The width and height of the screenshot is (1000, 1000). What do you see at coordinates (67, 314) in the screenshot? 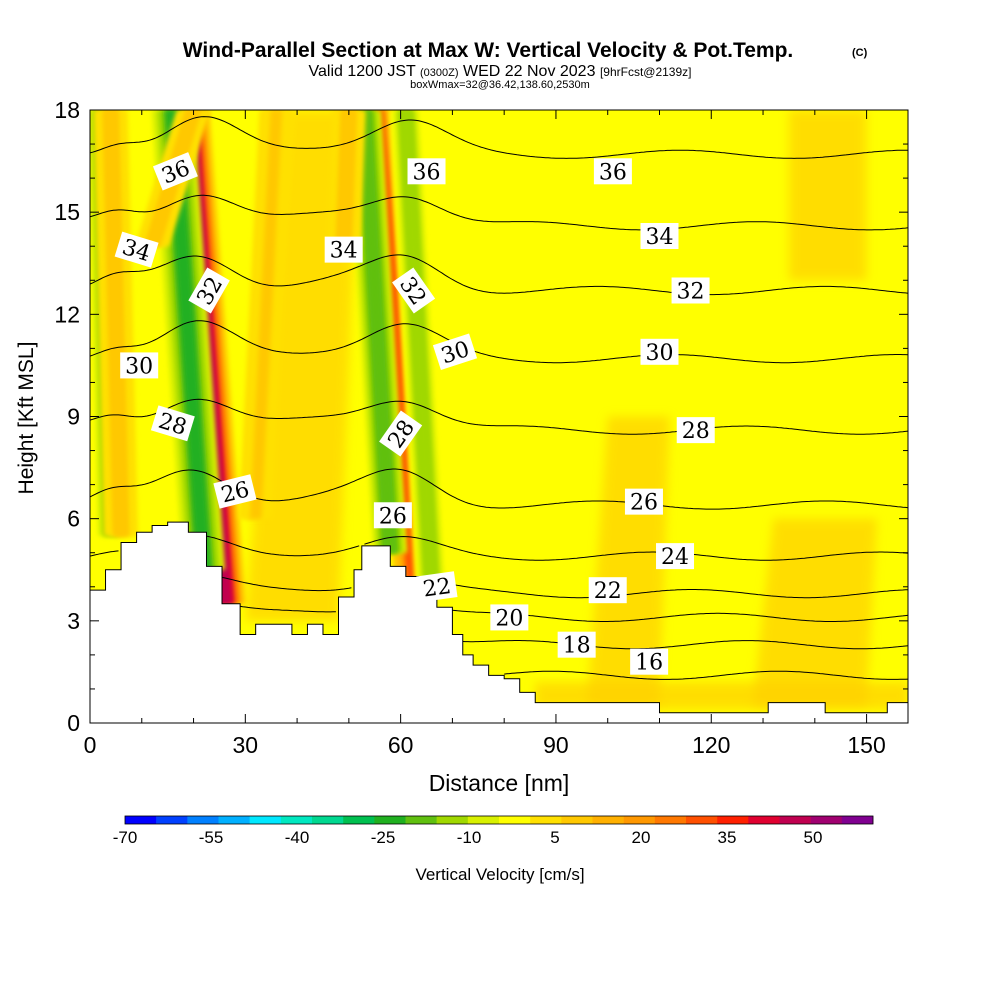
I see `y-tick-label: 12` at bounding box center [67, 314].